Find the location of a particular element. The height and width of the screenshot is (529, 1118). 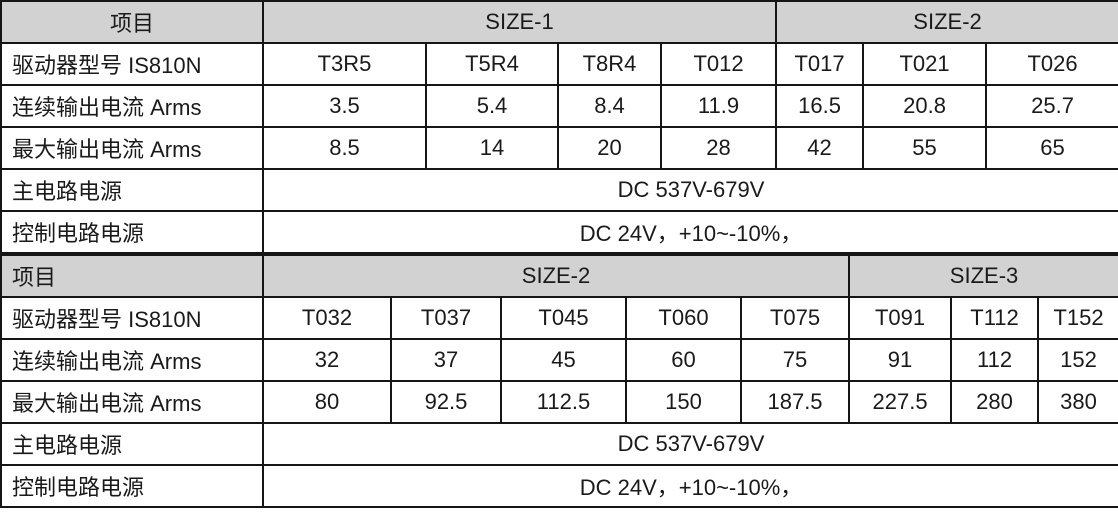

model-cell: T3R5 is located at coordinates (344, 64).